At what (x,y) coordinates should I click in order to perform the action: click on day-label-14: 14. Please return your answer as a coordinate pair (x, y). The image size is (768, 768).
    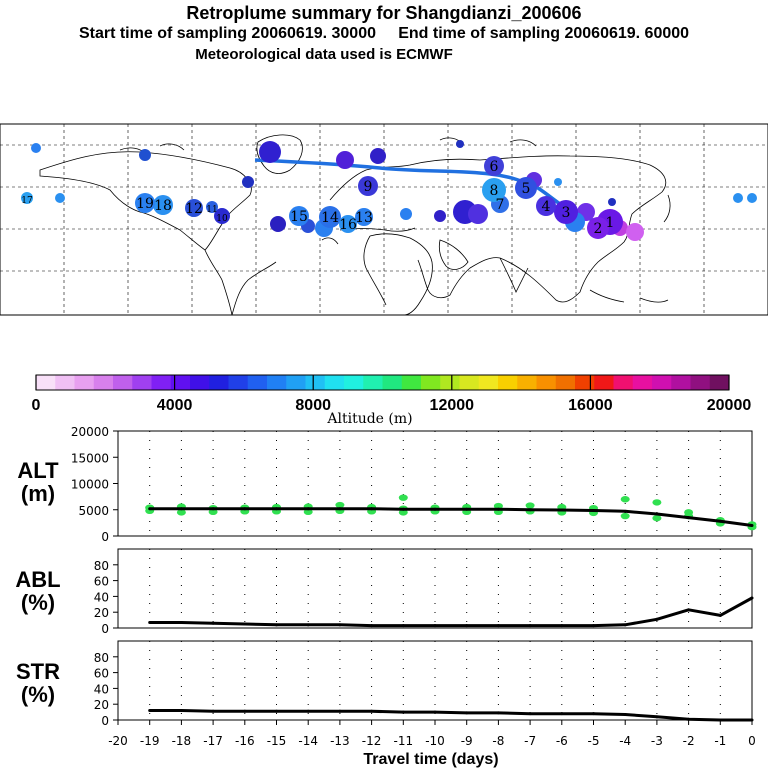
    Looking at the image, I should click on (330, 218).